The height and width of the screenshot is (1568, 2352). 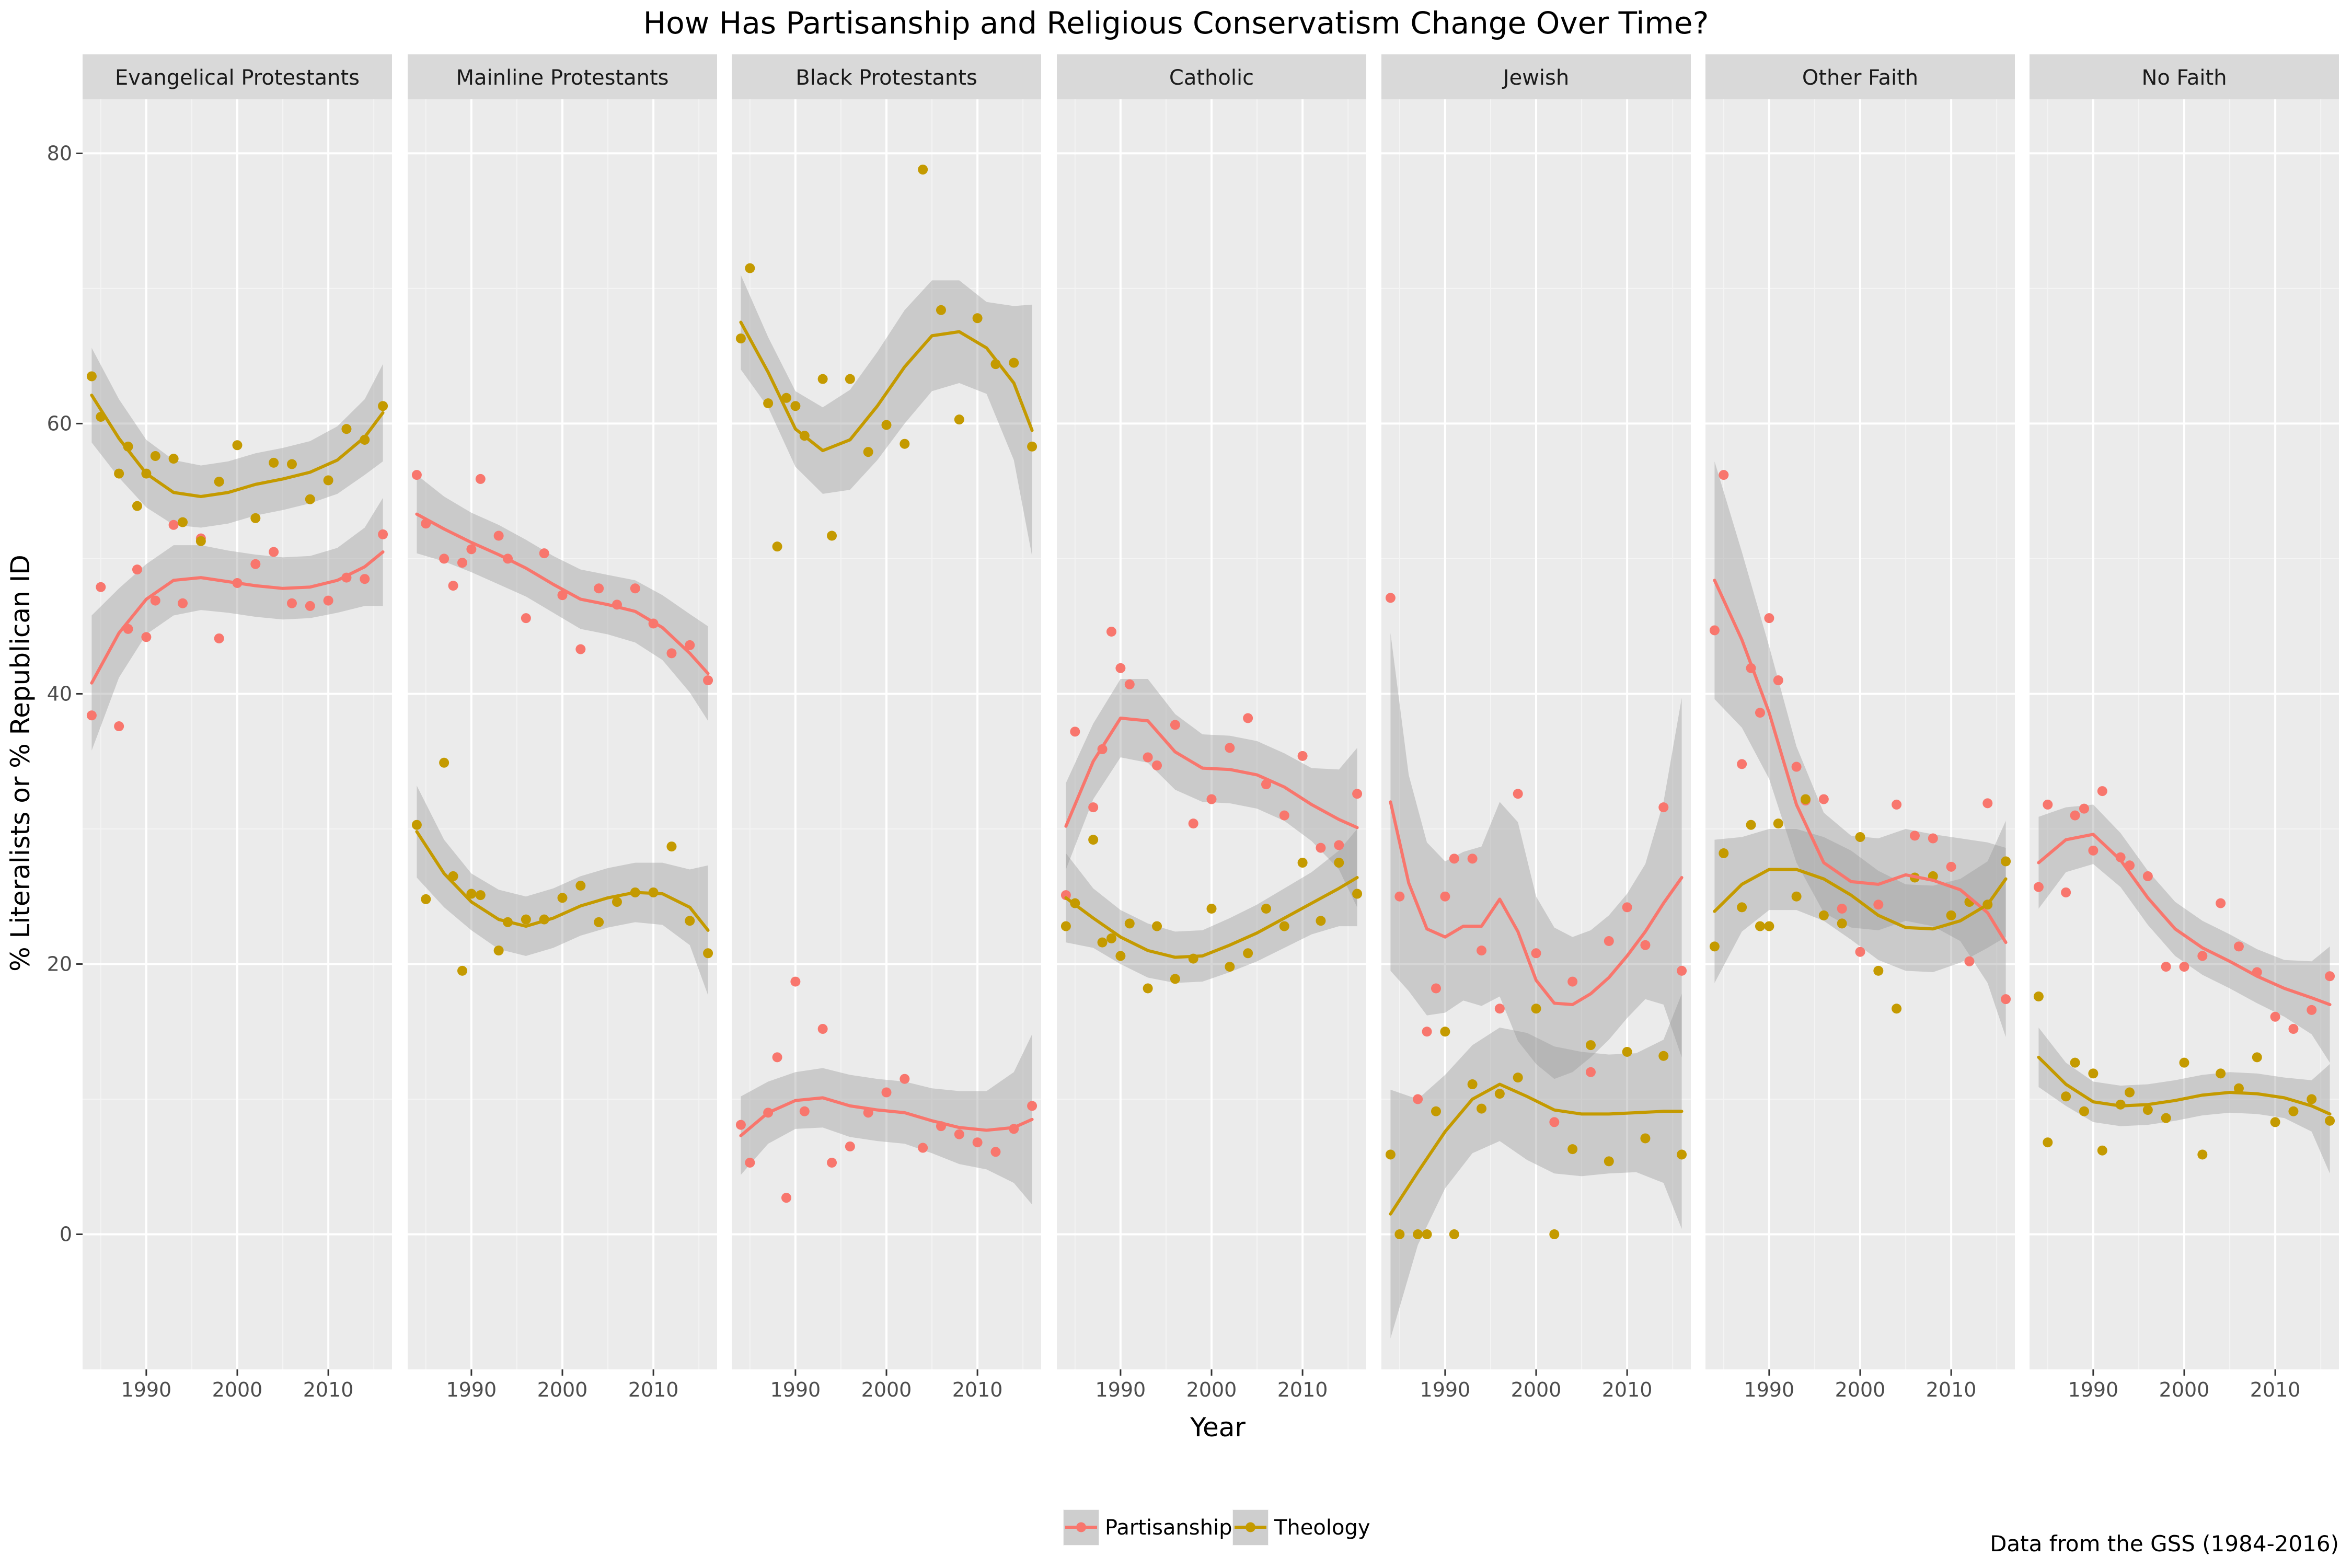 What do you see at coordinates (1147, 1527) in the screenshot?
I see `legend-item-partisanship: Partisanship` at bounding box center [1147, 1527].